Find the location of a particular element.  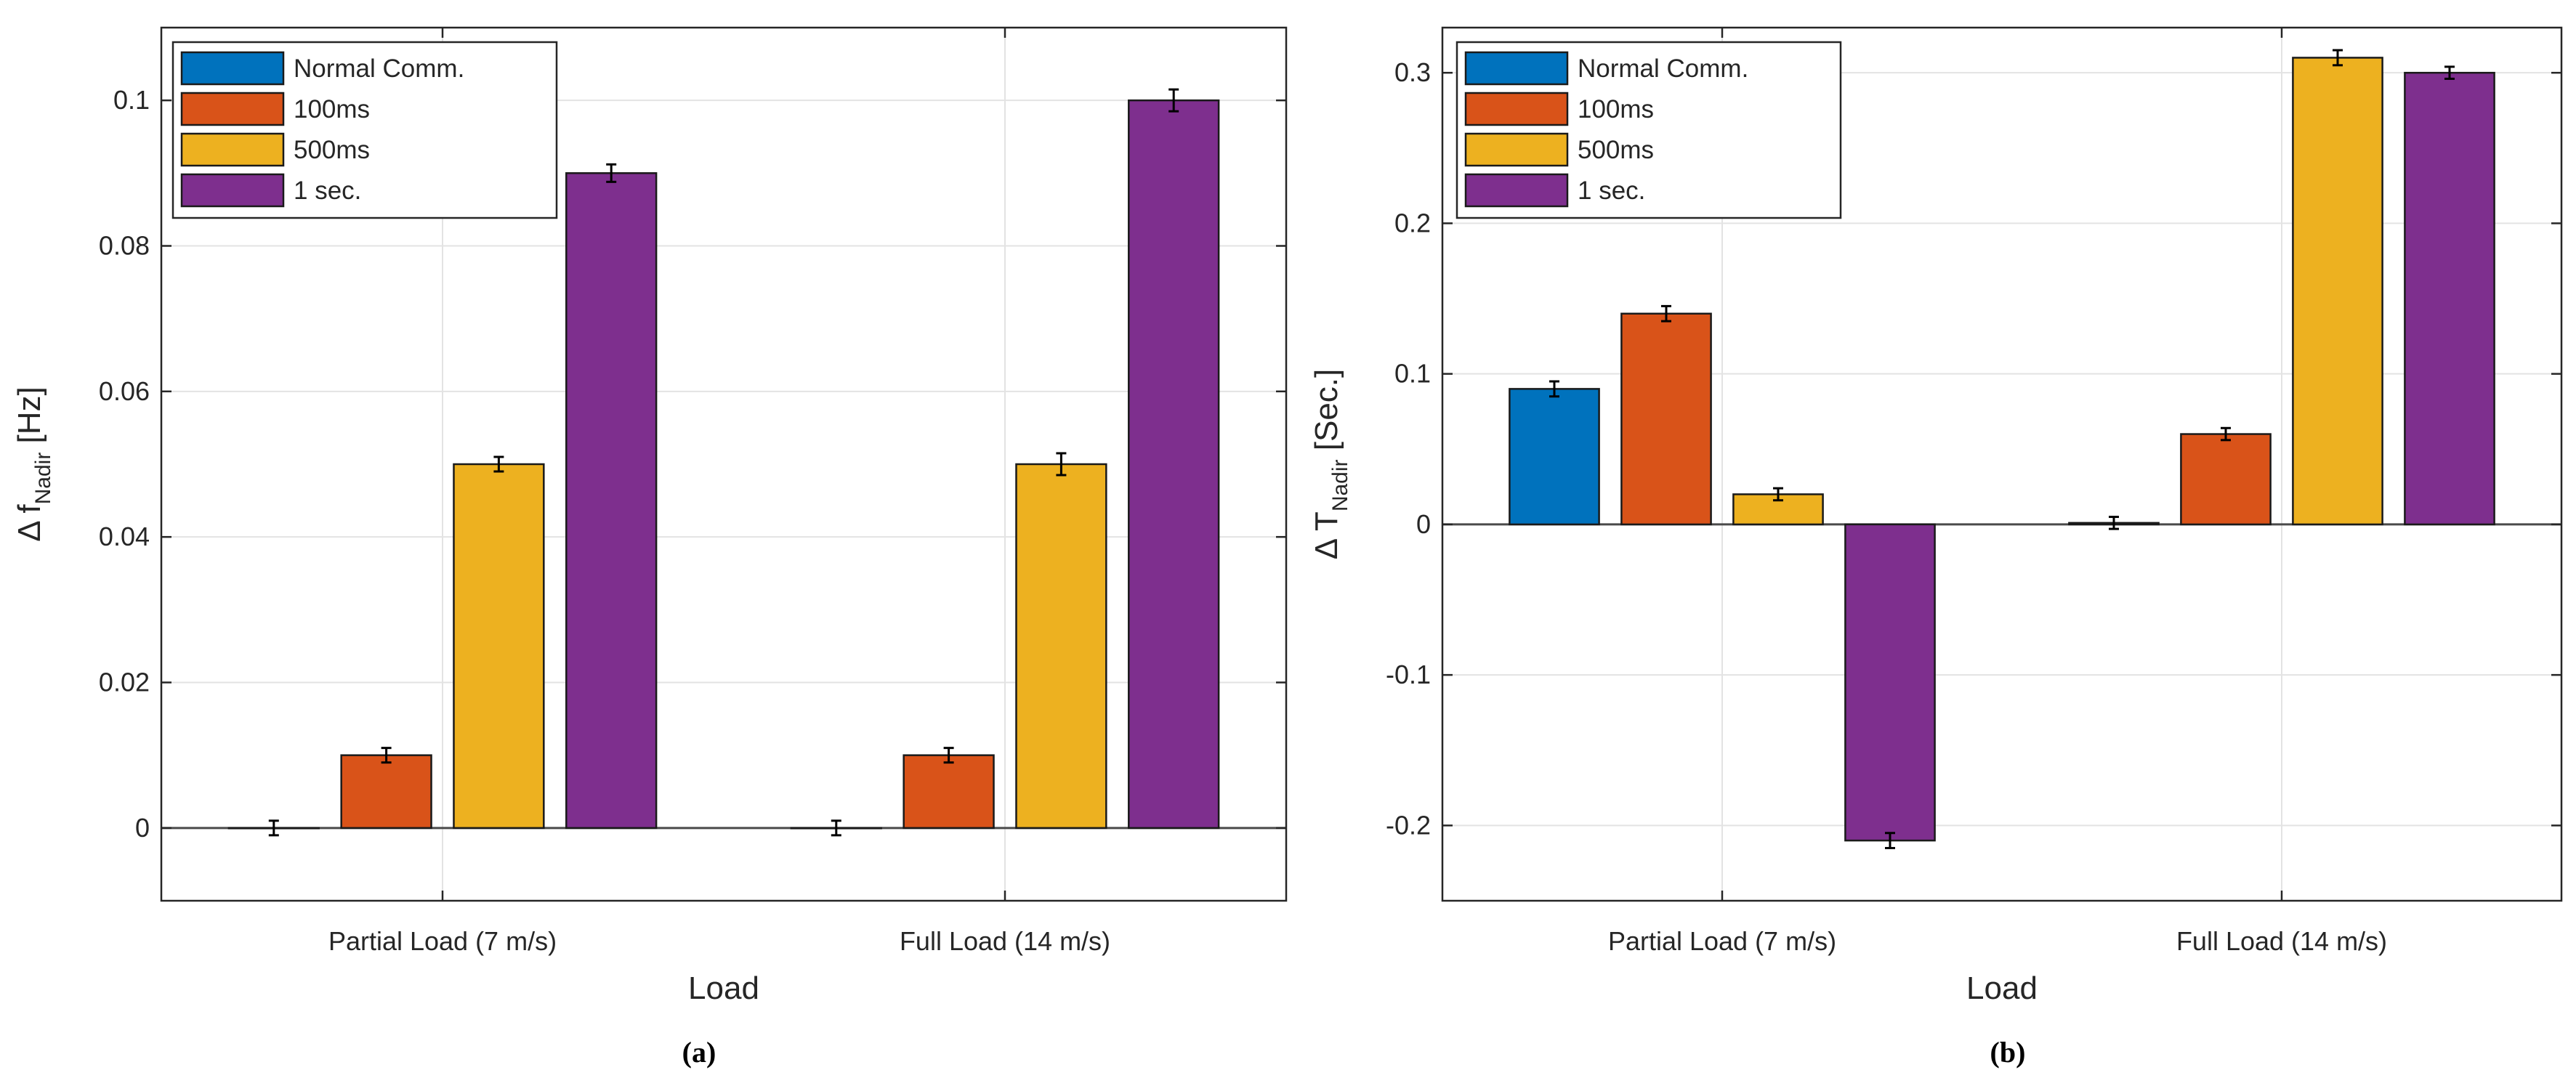

caption-a: (a) is located at coordinates (699, 1052).